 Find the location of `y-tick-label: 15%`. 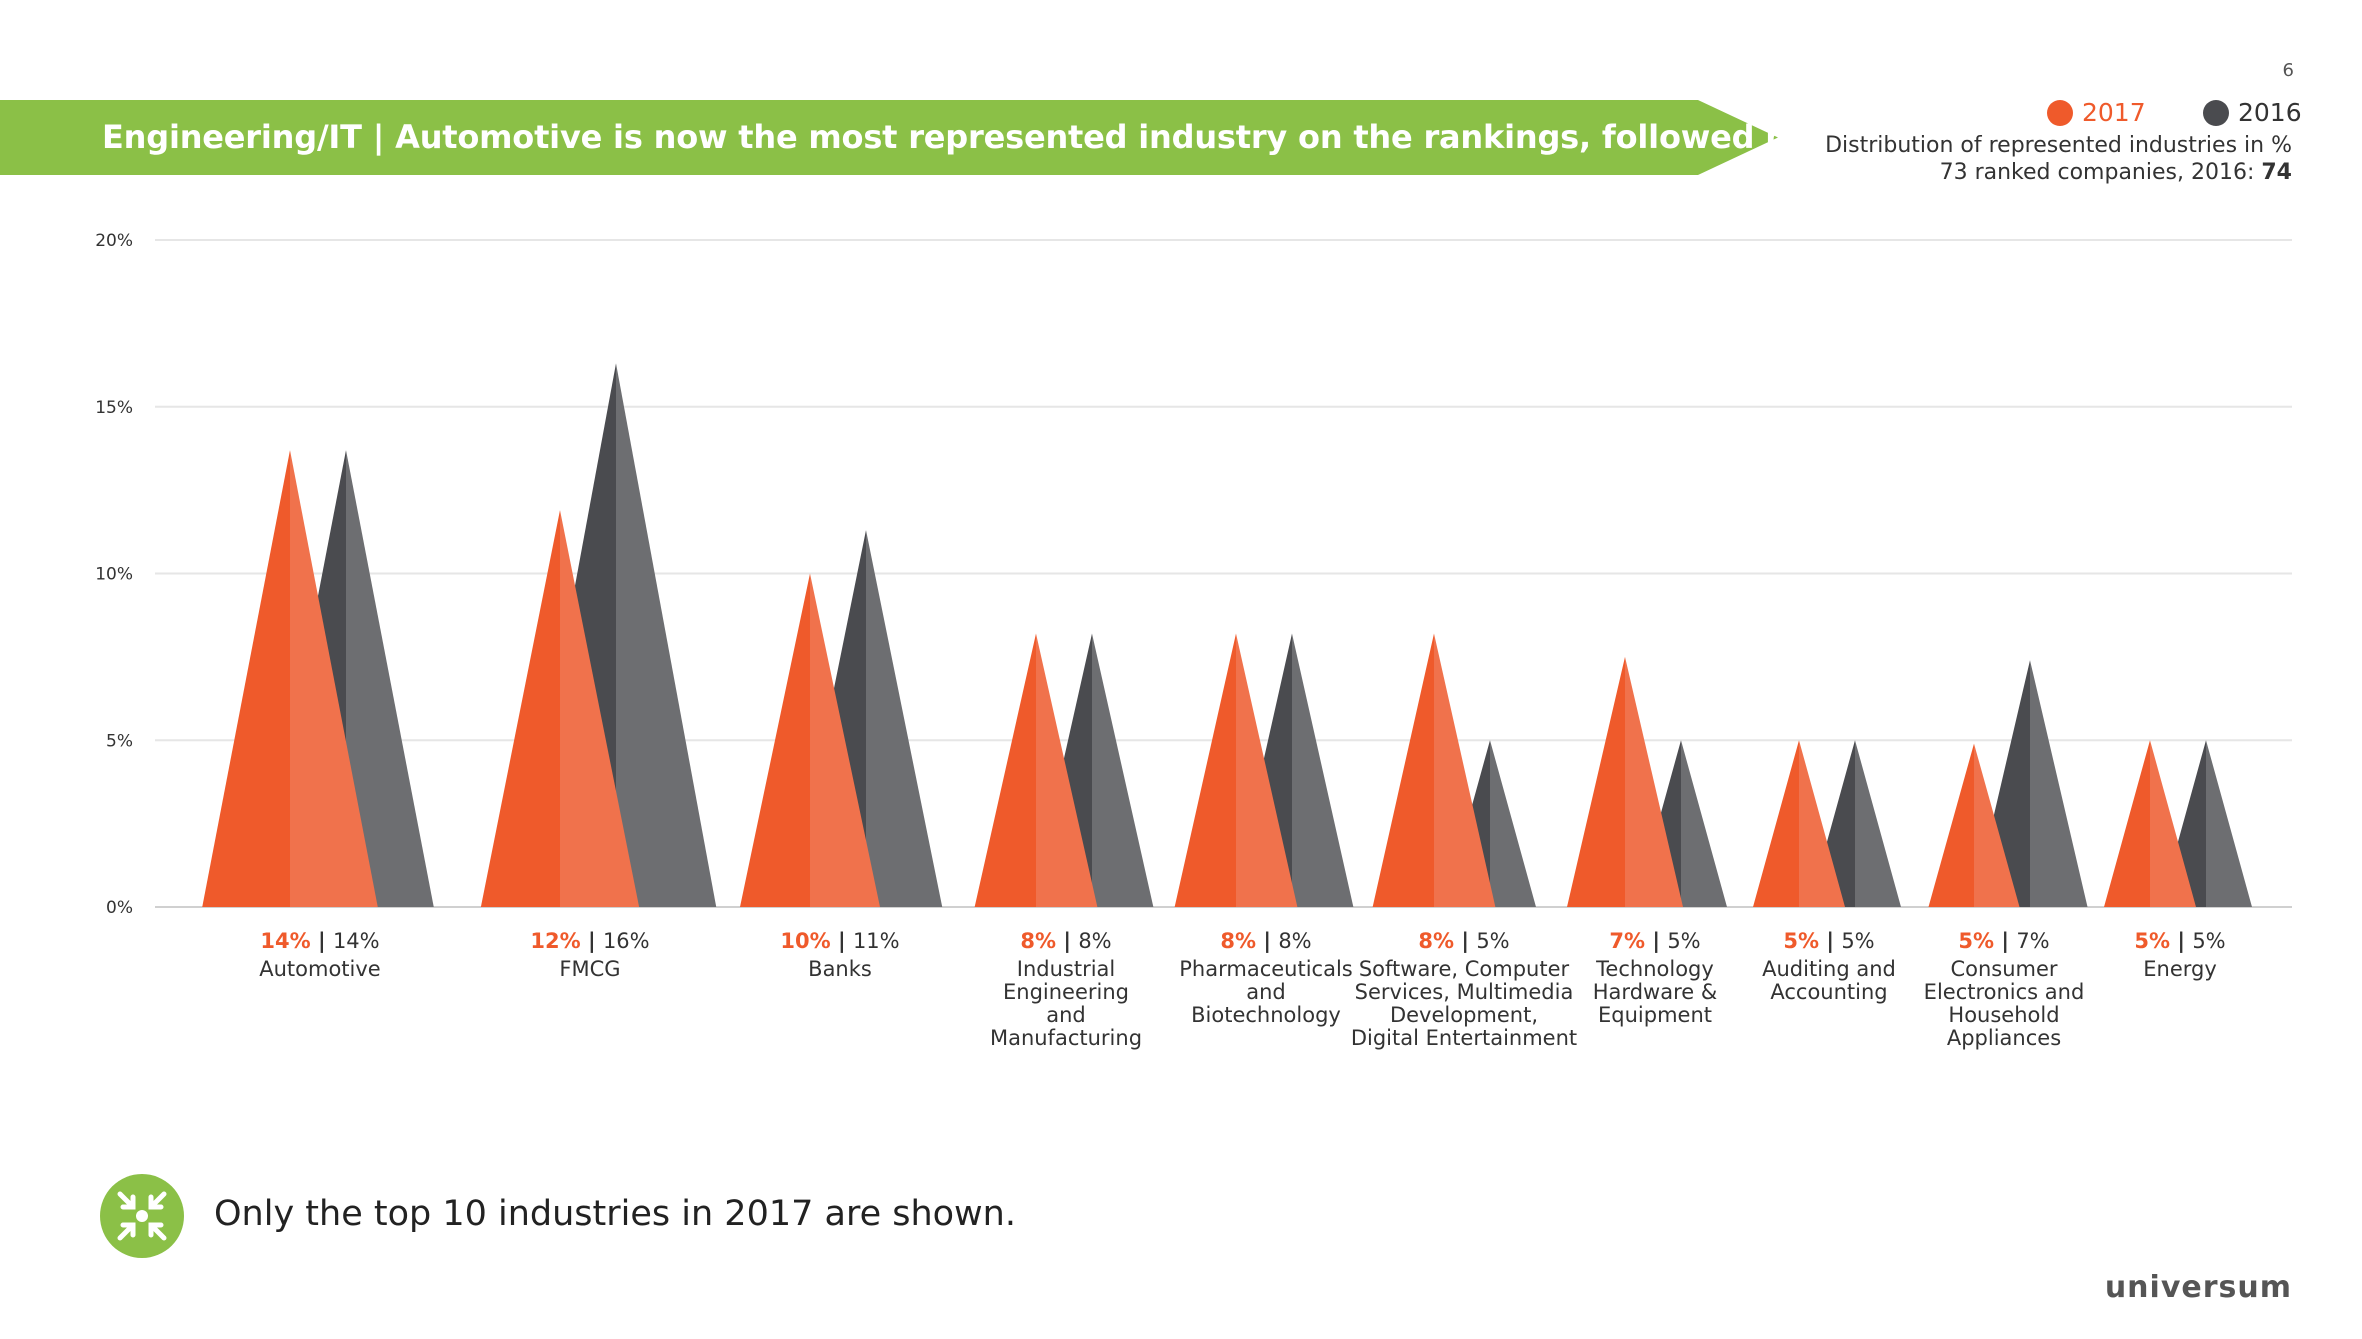

y-tick-label: 15% is located at coordinates (114, 408).